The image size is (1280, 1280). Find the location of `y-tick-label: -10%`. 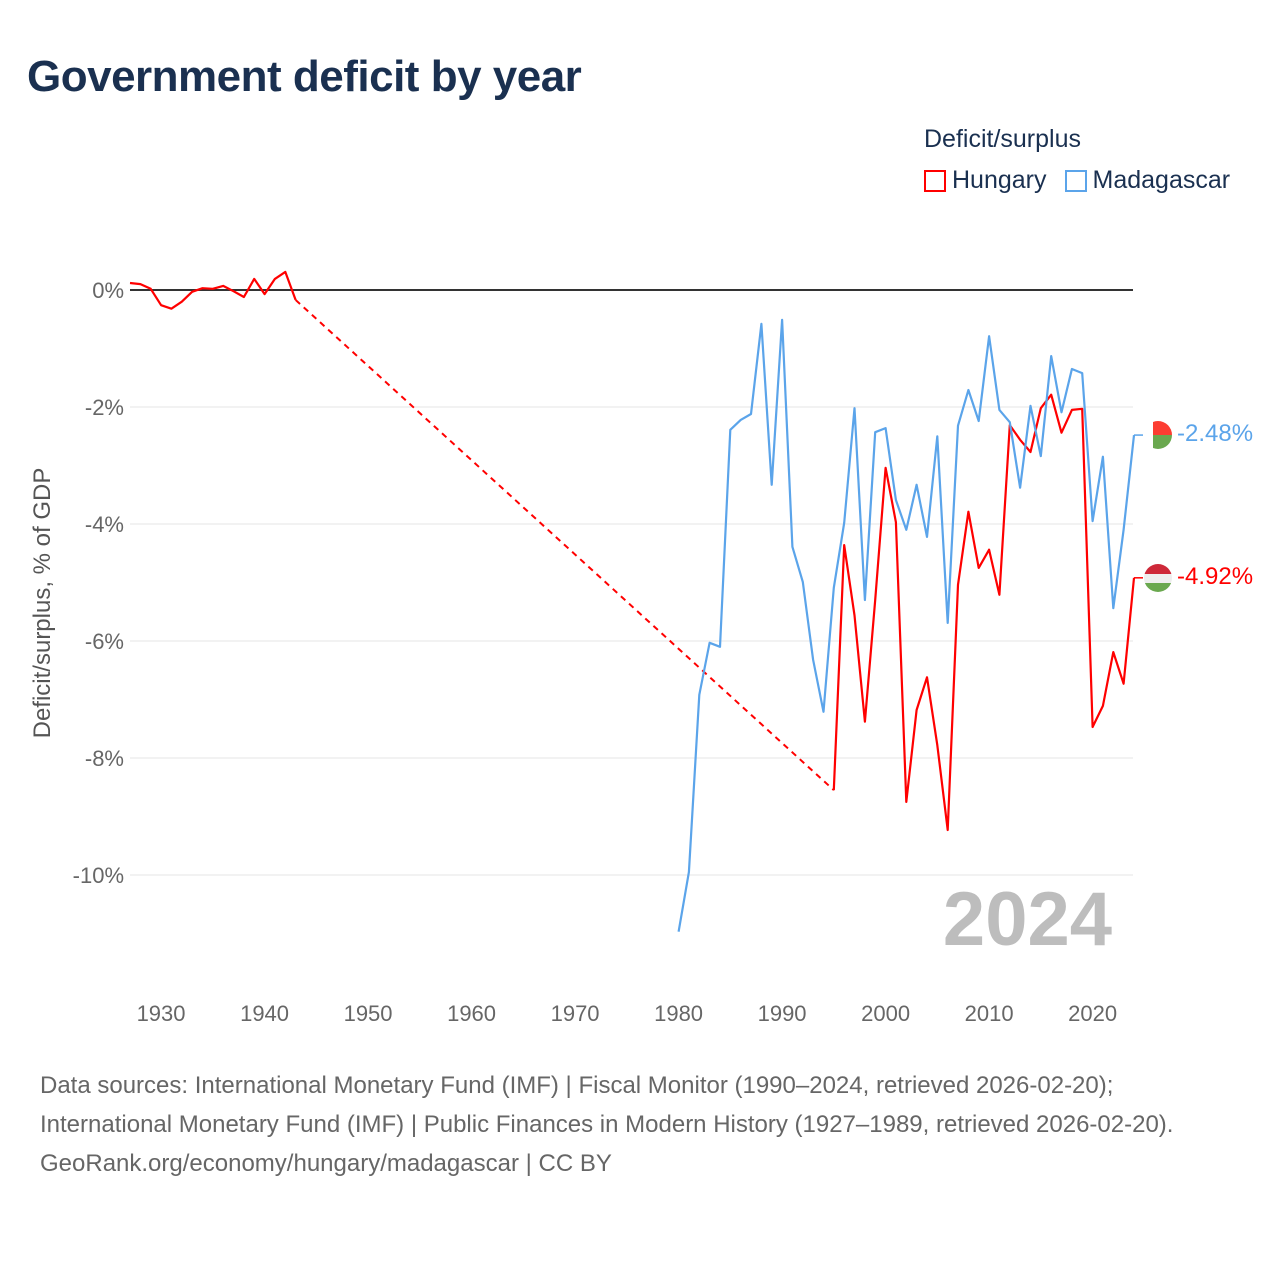

y-tick-label: -10% is located at coordinates (98, 875).